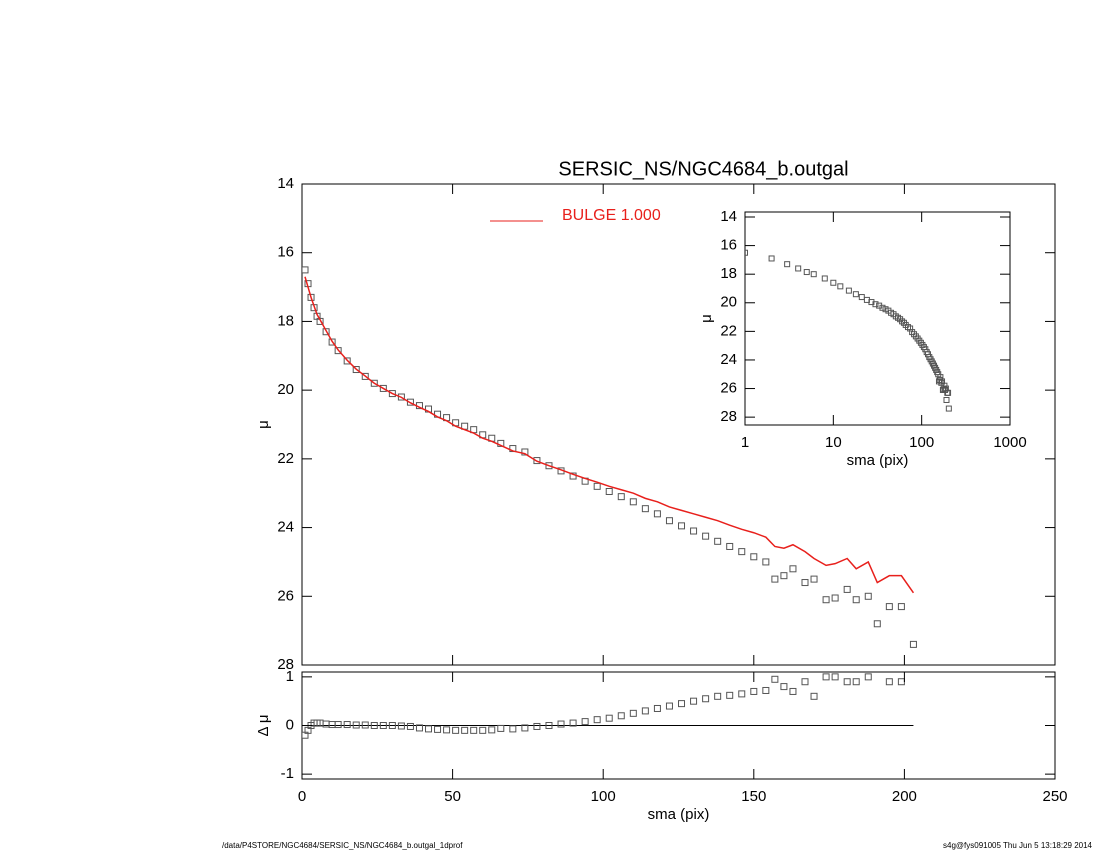 This screenshot has height=850, width=1100. Describe the element at coordinates (1009, 442) in the screenshot. I see `x-tick-label: 1000` at that location.